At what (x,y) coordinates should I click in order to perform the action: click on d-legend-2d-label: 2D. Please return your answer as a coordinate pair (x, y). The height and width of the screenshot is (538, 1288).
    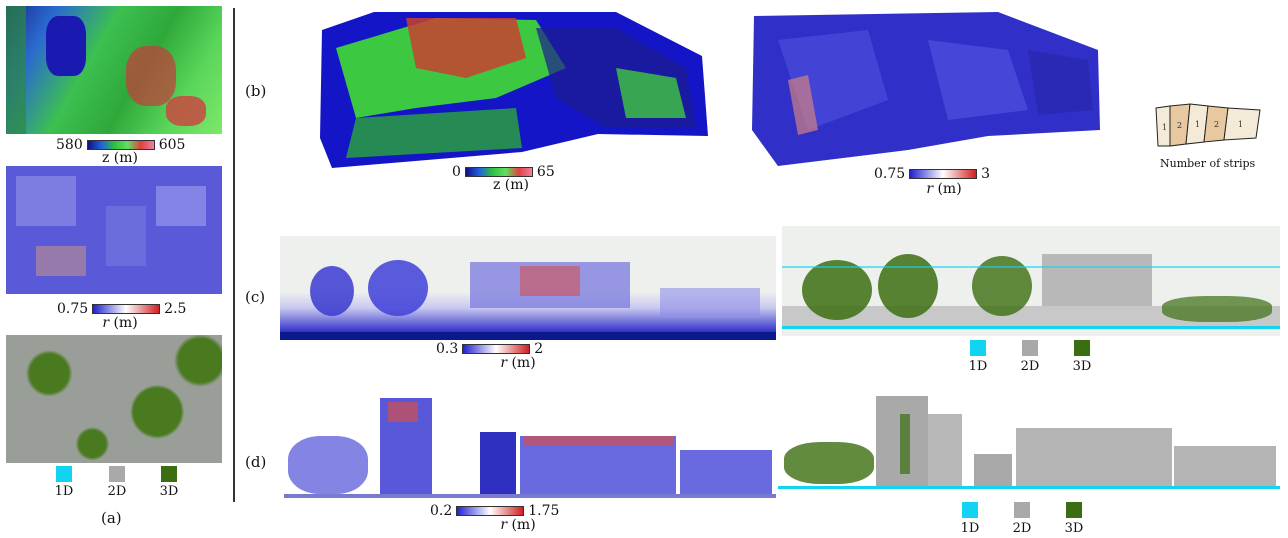
    Looking at the image, I should click on (1022, 528).